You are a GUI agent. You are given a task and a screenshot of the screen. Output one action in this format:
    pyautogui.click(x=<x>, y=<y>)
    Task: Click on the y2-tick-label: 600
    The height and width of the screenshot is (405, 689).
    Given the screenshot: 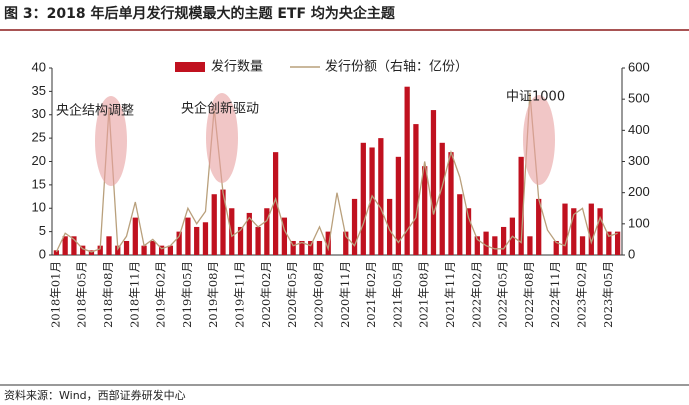 What is the action you would take?
    pyautogui.click(x=639, y=66)
    